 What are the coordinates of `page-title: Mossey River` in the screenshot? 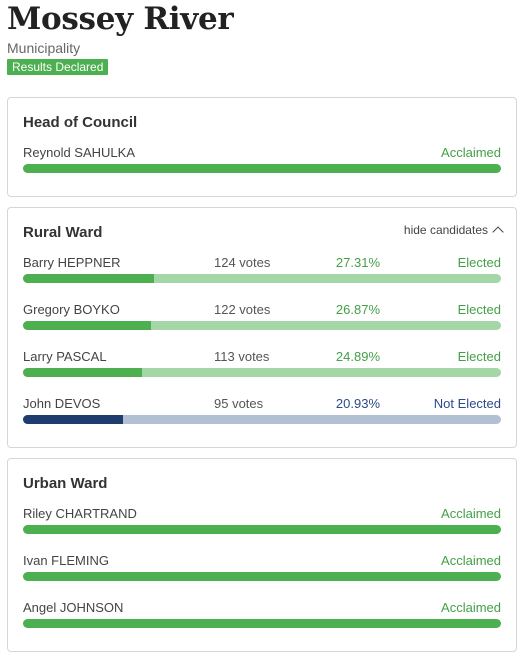 It's located at (120, 19).